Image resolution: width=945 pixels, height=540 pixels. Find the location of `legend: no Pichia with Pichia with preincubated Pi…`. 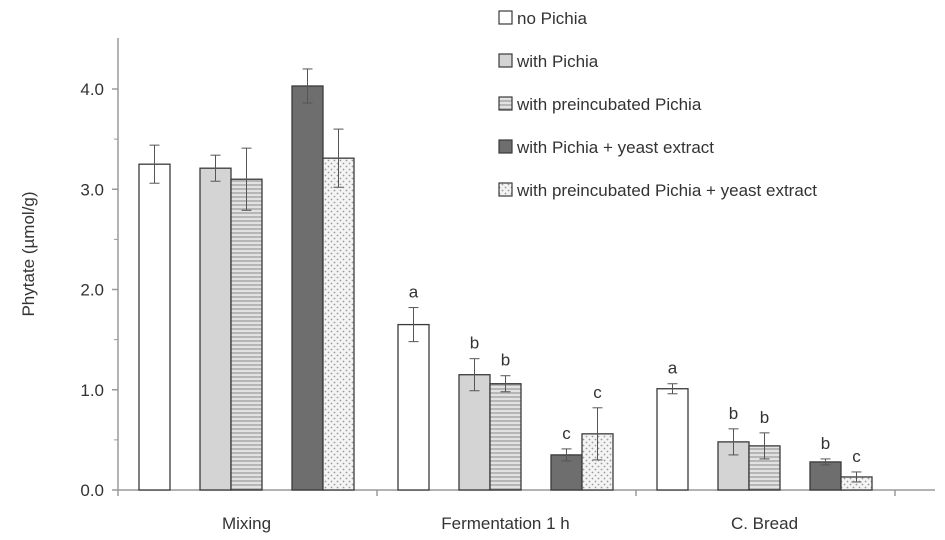

legend: no Pichia with Pichia with preincubated Pi… is located at coordinates (657, 104).